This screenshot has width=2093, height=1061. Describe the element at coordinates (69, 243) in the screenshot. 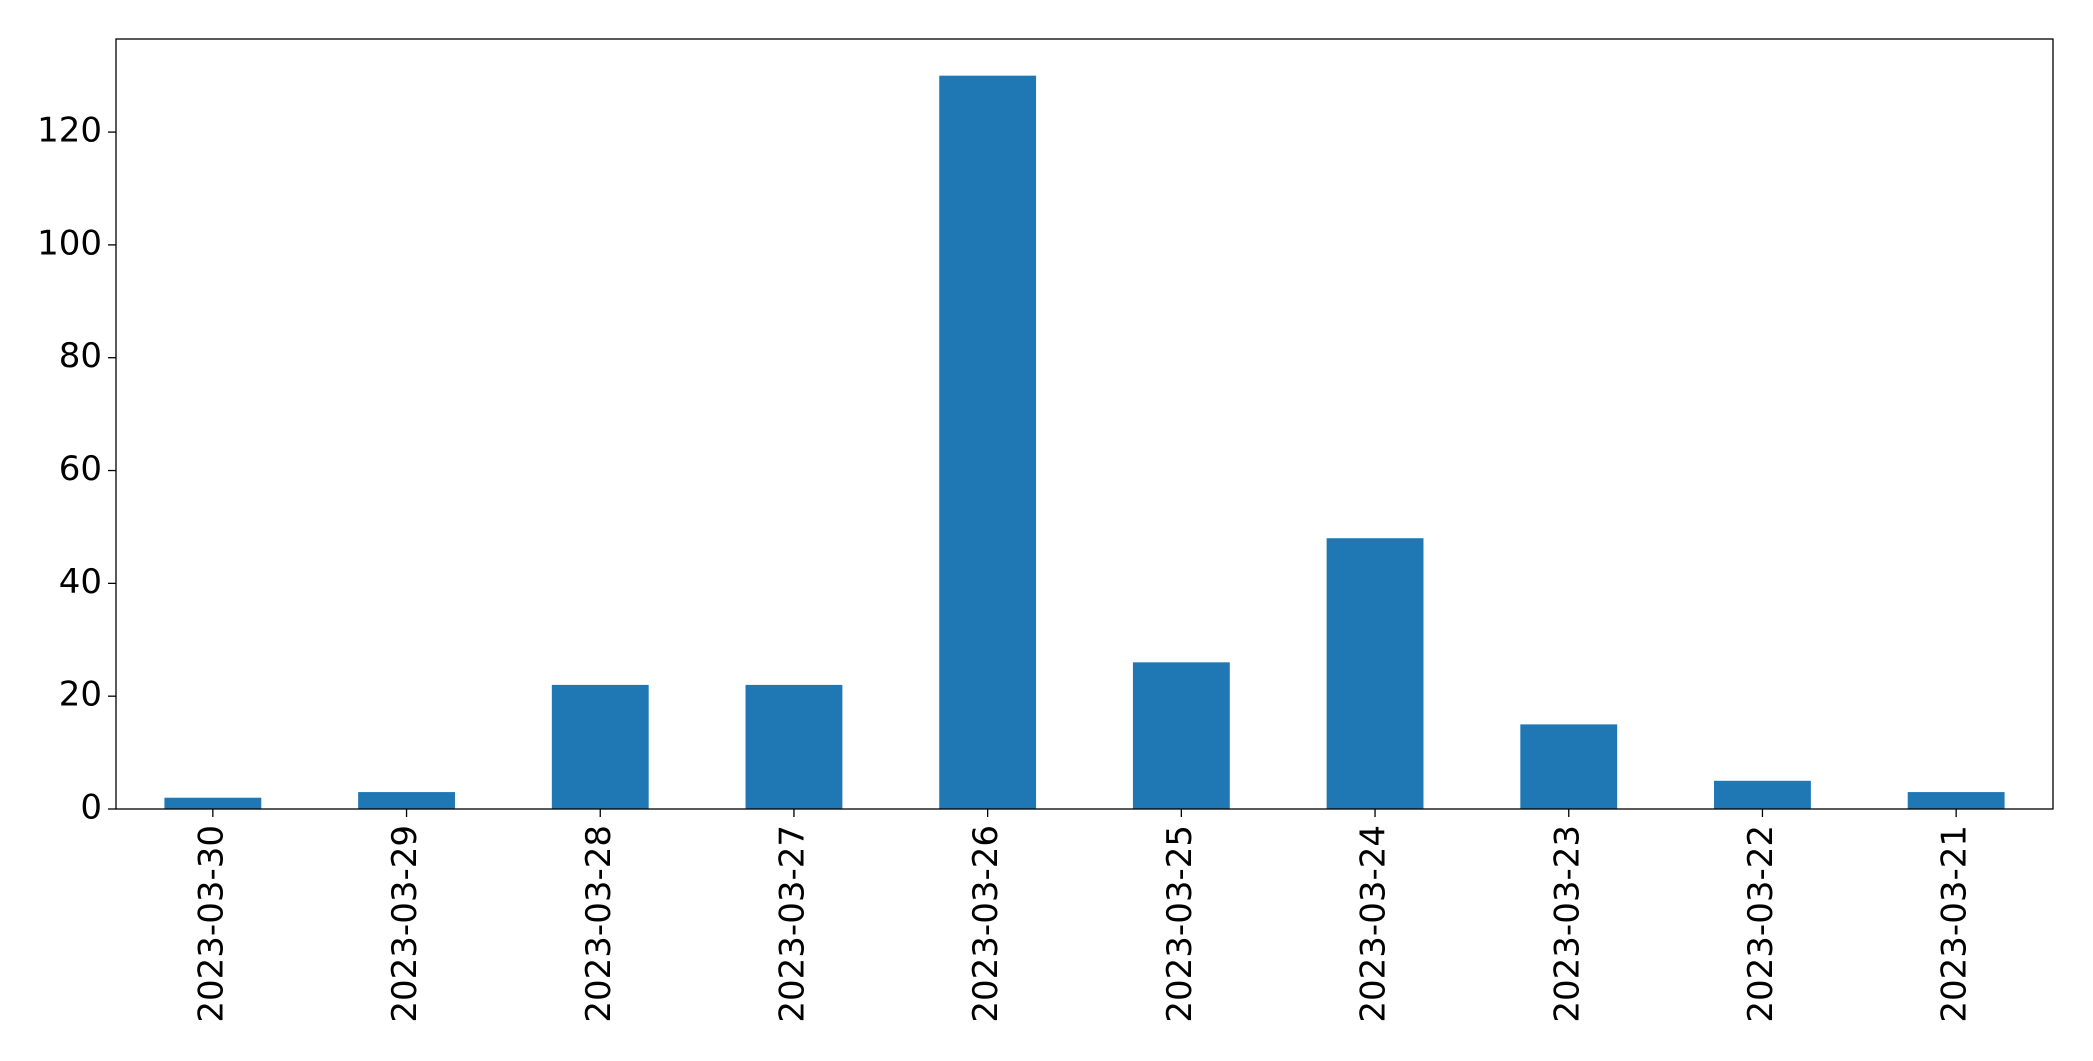

I see `y-tick-label: 100` at that location.